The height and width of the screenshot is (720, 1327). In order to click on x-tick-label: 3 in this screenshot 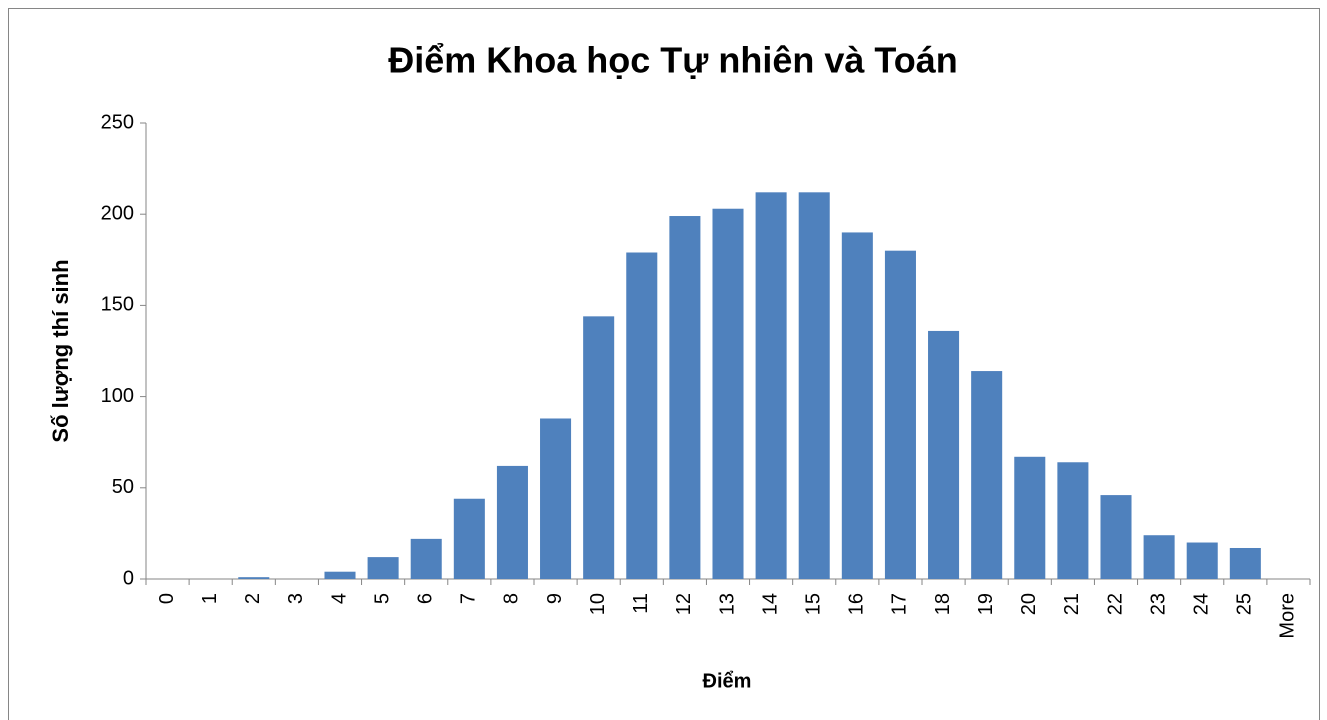, I will do `click(296, 598)`.